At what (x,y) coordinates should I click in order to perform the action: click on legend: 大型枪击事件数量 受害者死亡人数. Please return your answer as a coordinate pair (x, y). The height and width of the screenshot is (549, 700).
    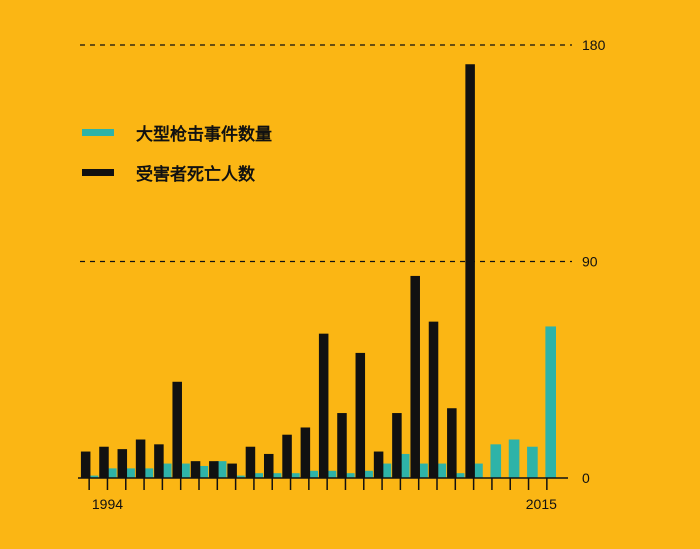
    Looking at the image, I should click on (177, 152).